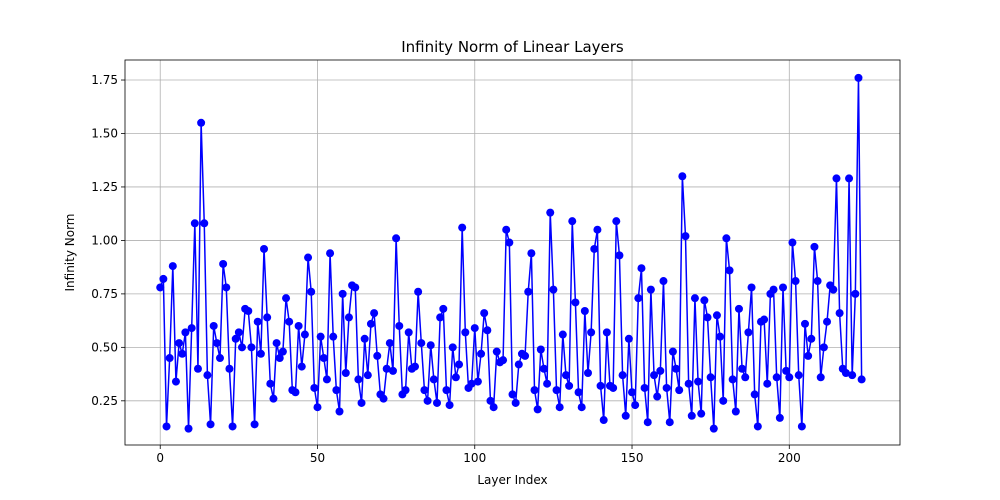 This screenshot has height=500, width=1000. I want to click on y-axis-label: Infinity Norm, so click(70, 253).